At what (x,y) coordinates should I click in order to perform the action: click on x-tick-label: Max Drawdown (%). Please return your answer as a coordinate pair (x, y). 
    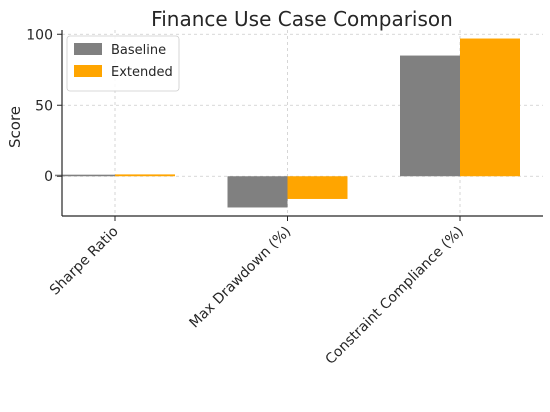
    Looking at the image, I should click on (241, 278).